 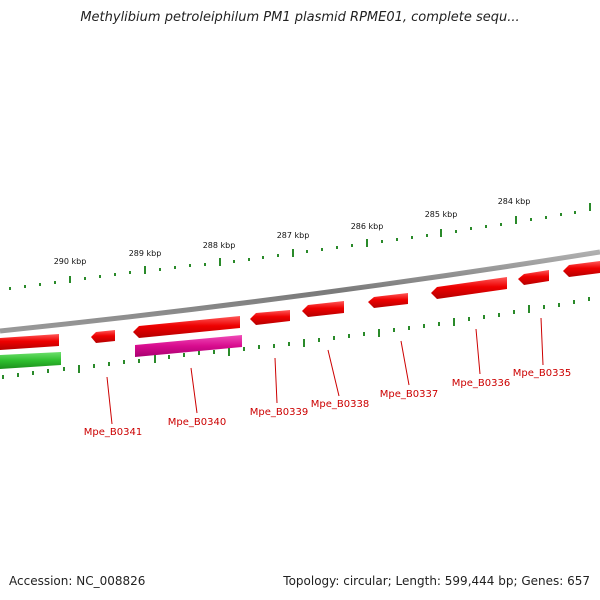 I want to click on gene-arrow-b0341, so click(x=103, y=336).